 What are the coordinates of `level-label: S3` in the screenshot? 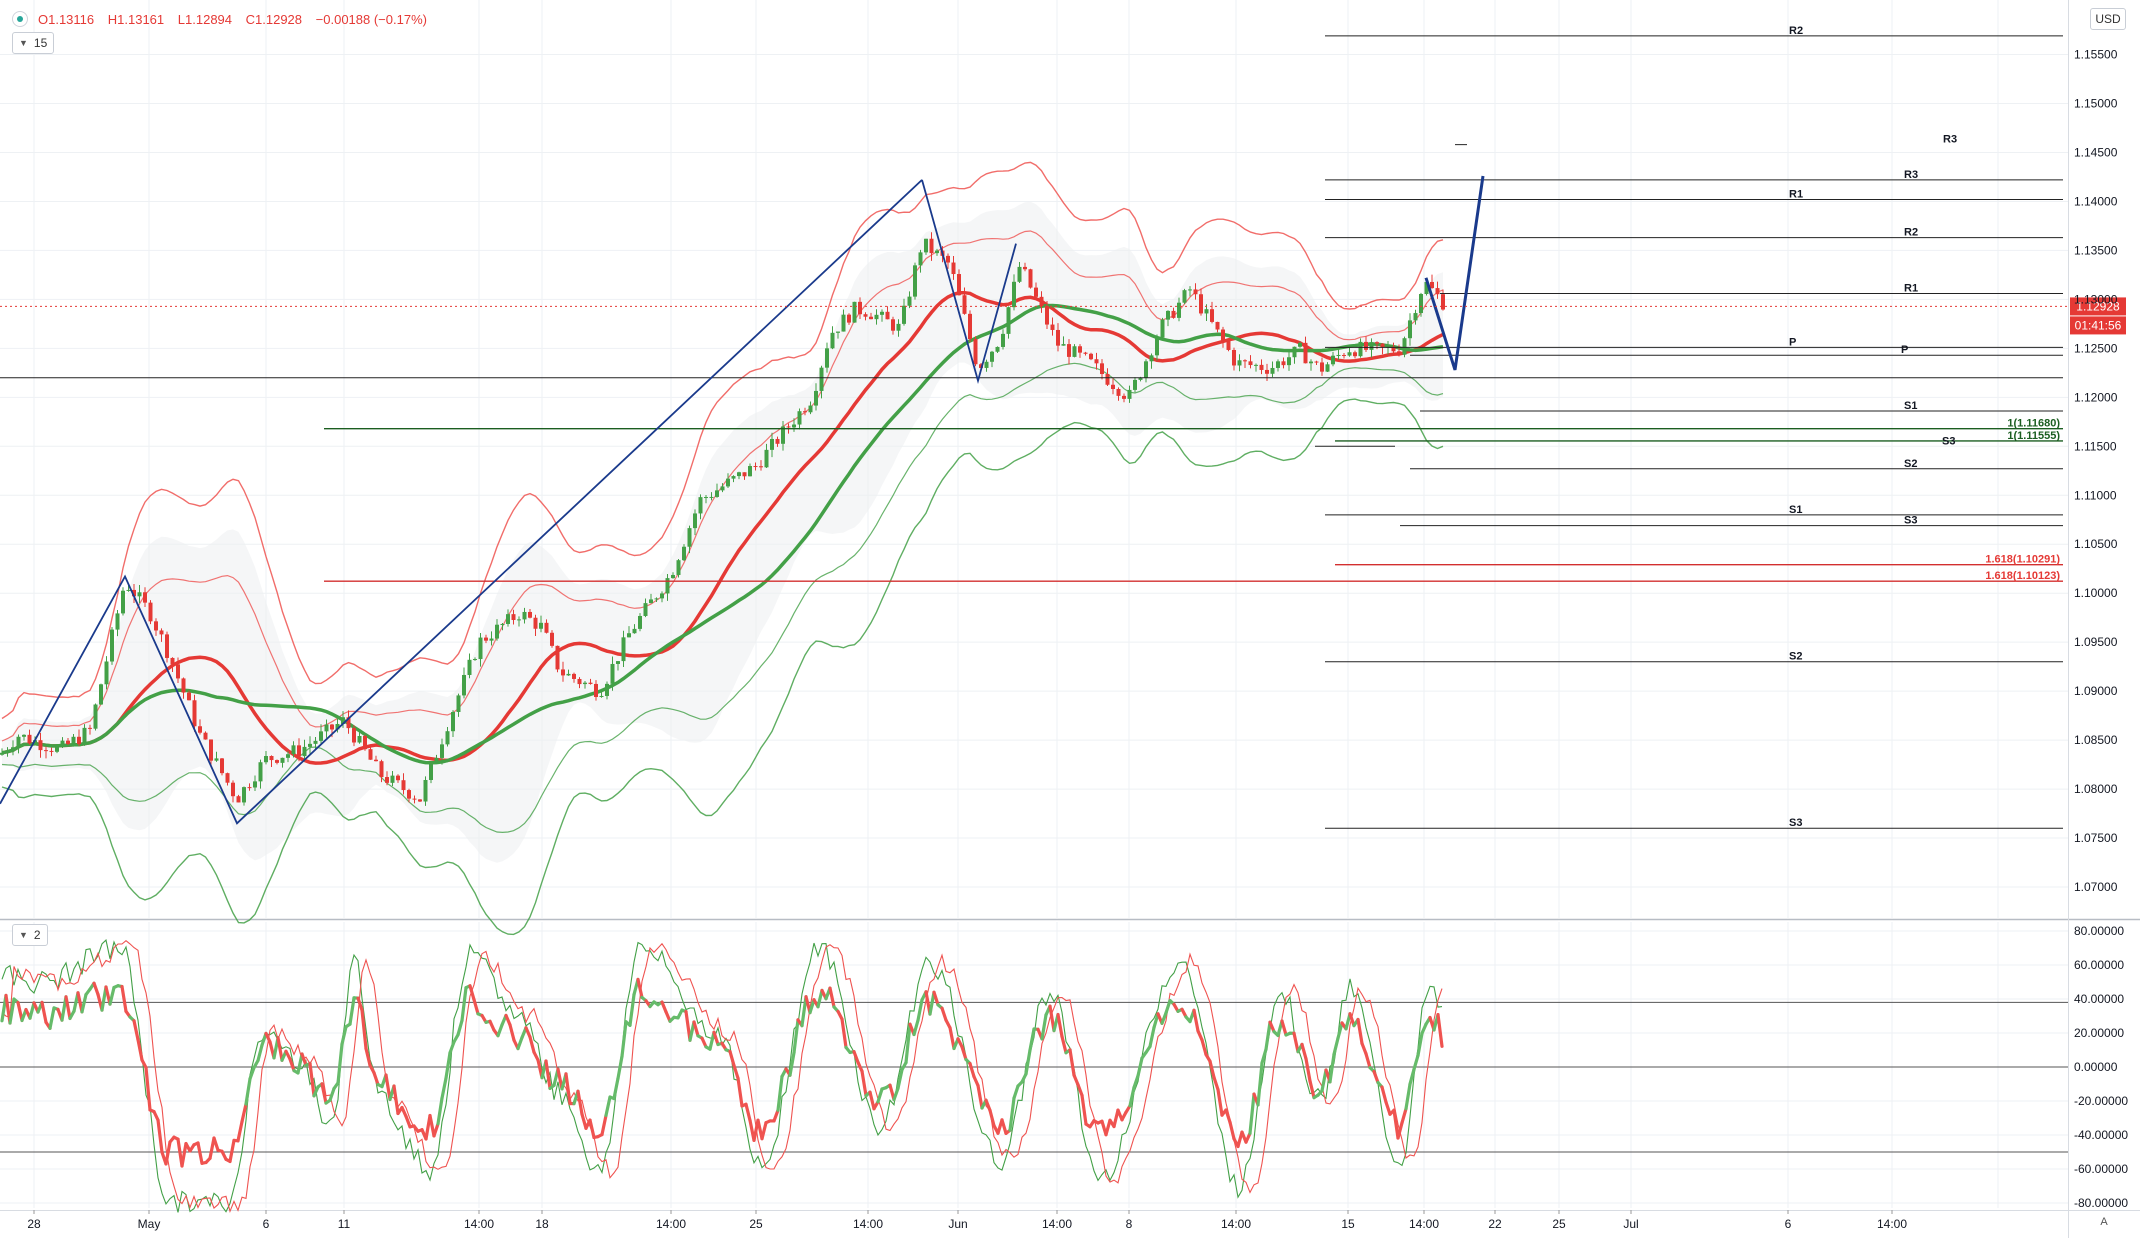 It's located at (1948, 441).